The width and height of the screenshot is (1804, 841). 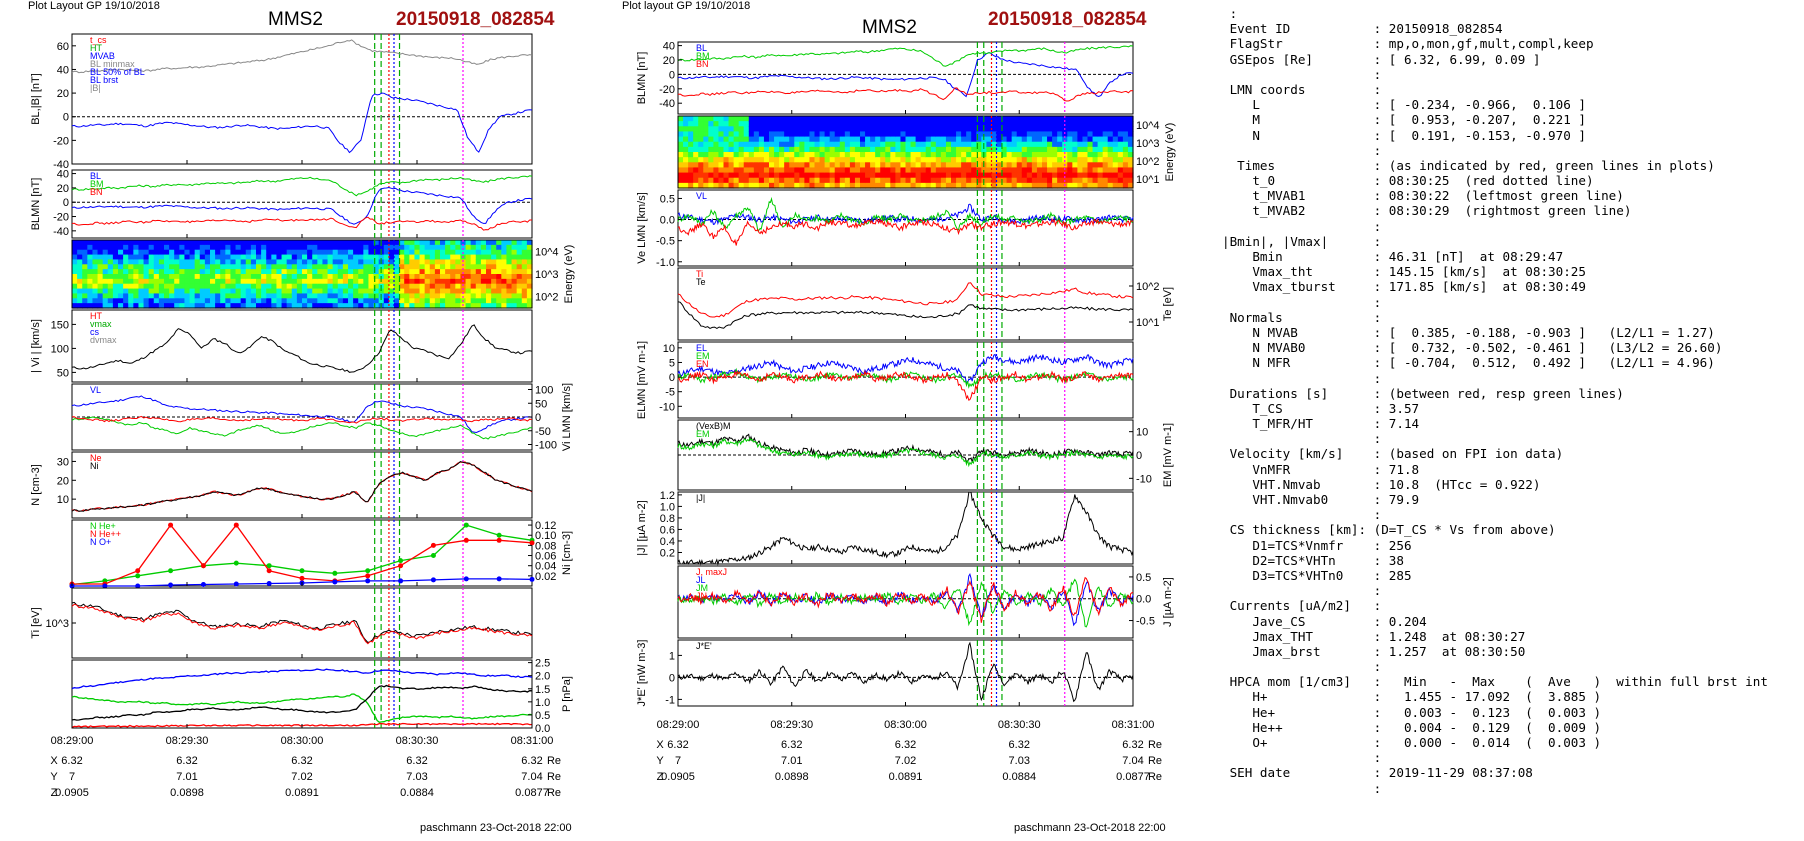 I want to click on y-tick-label: 1.5, so click(x=542, y=690).